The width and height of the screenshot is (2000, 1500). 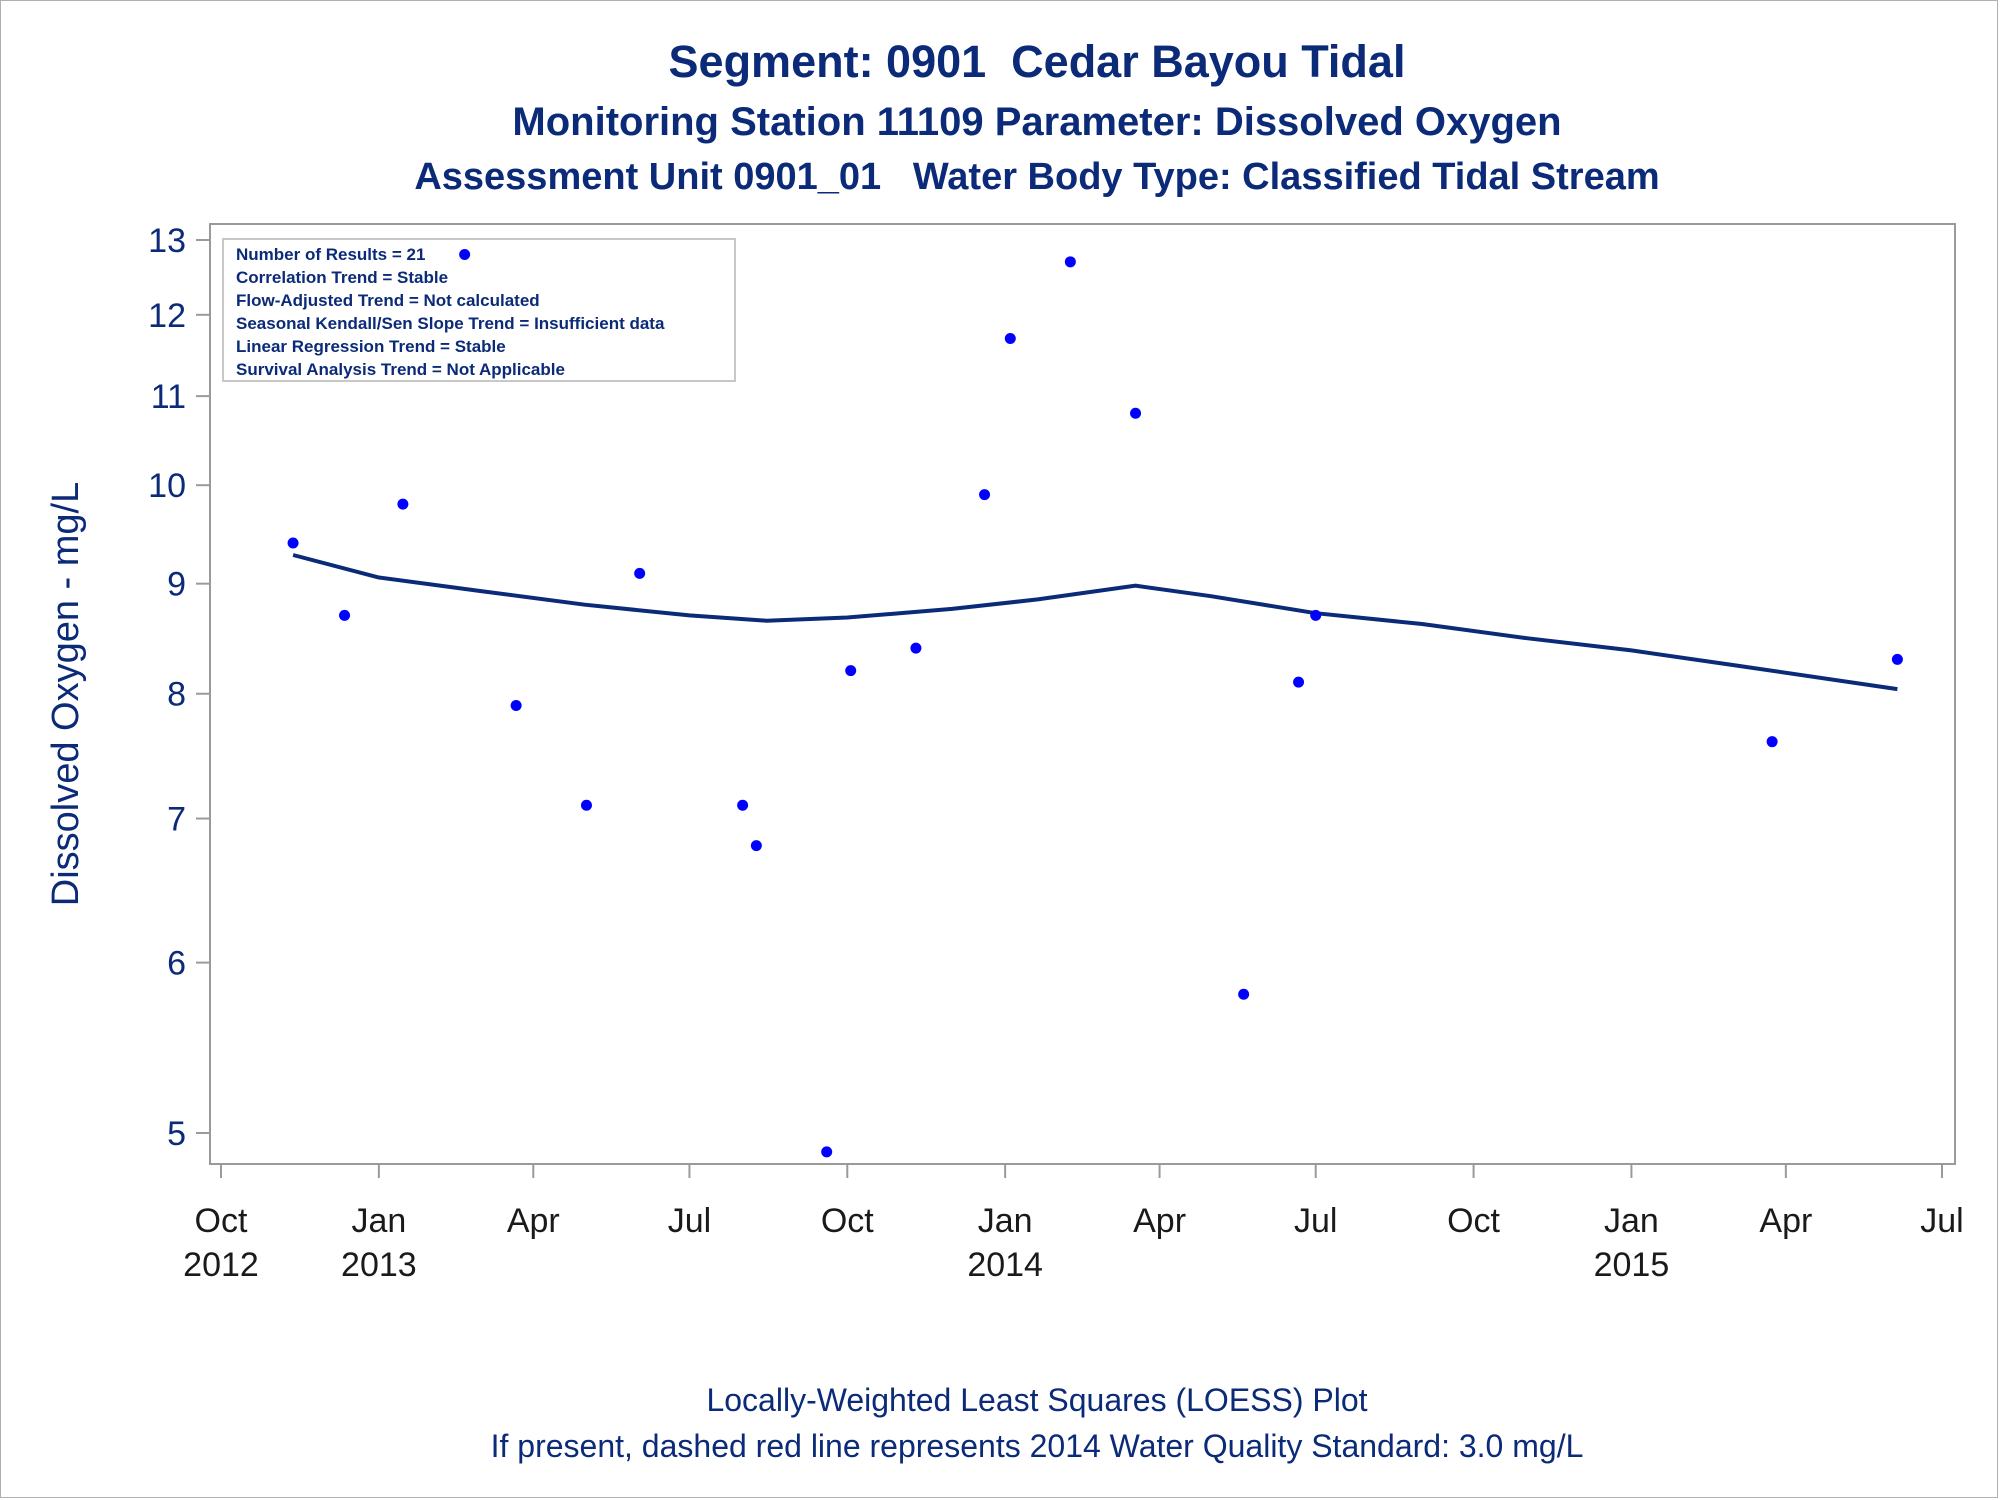 I want to click on y-tick-label: 7, so click(x=176, y=820).